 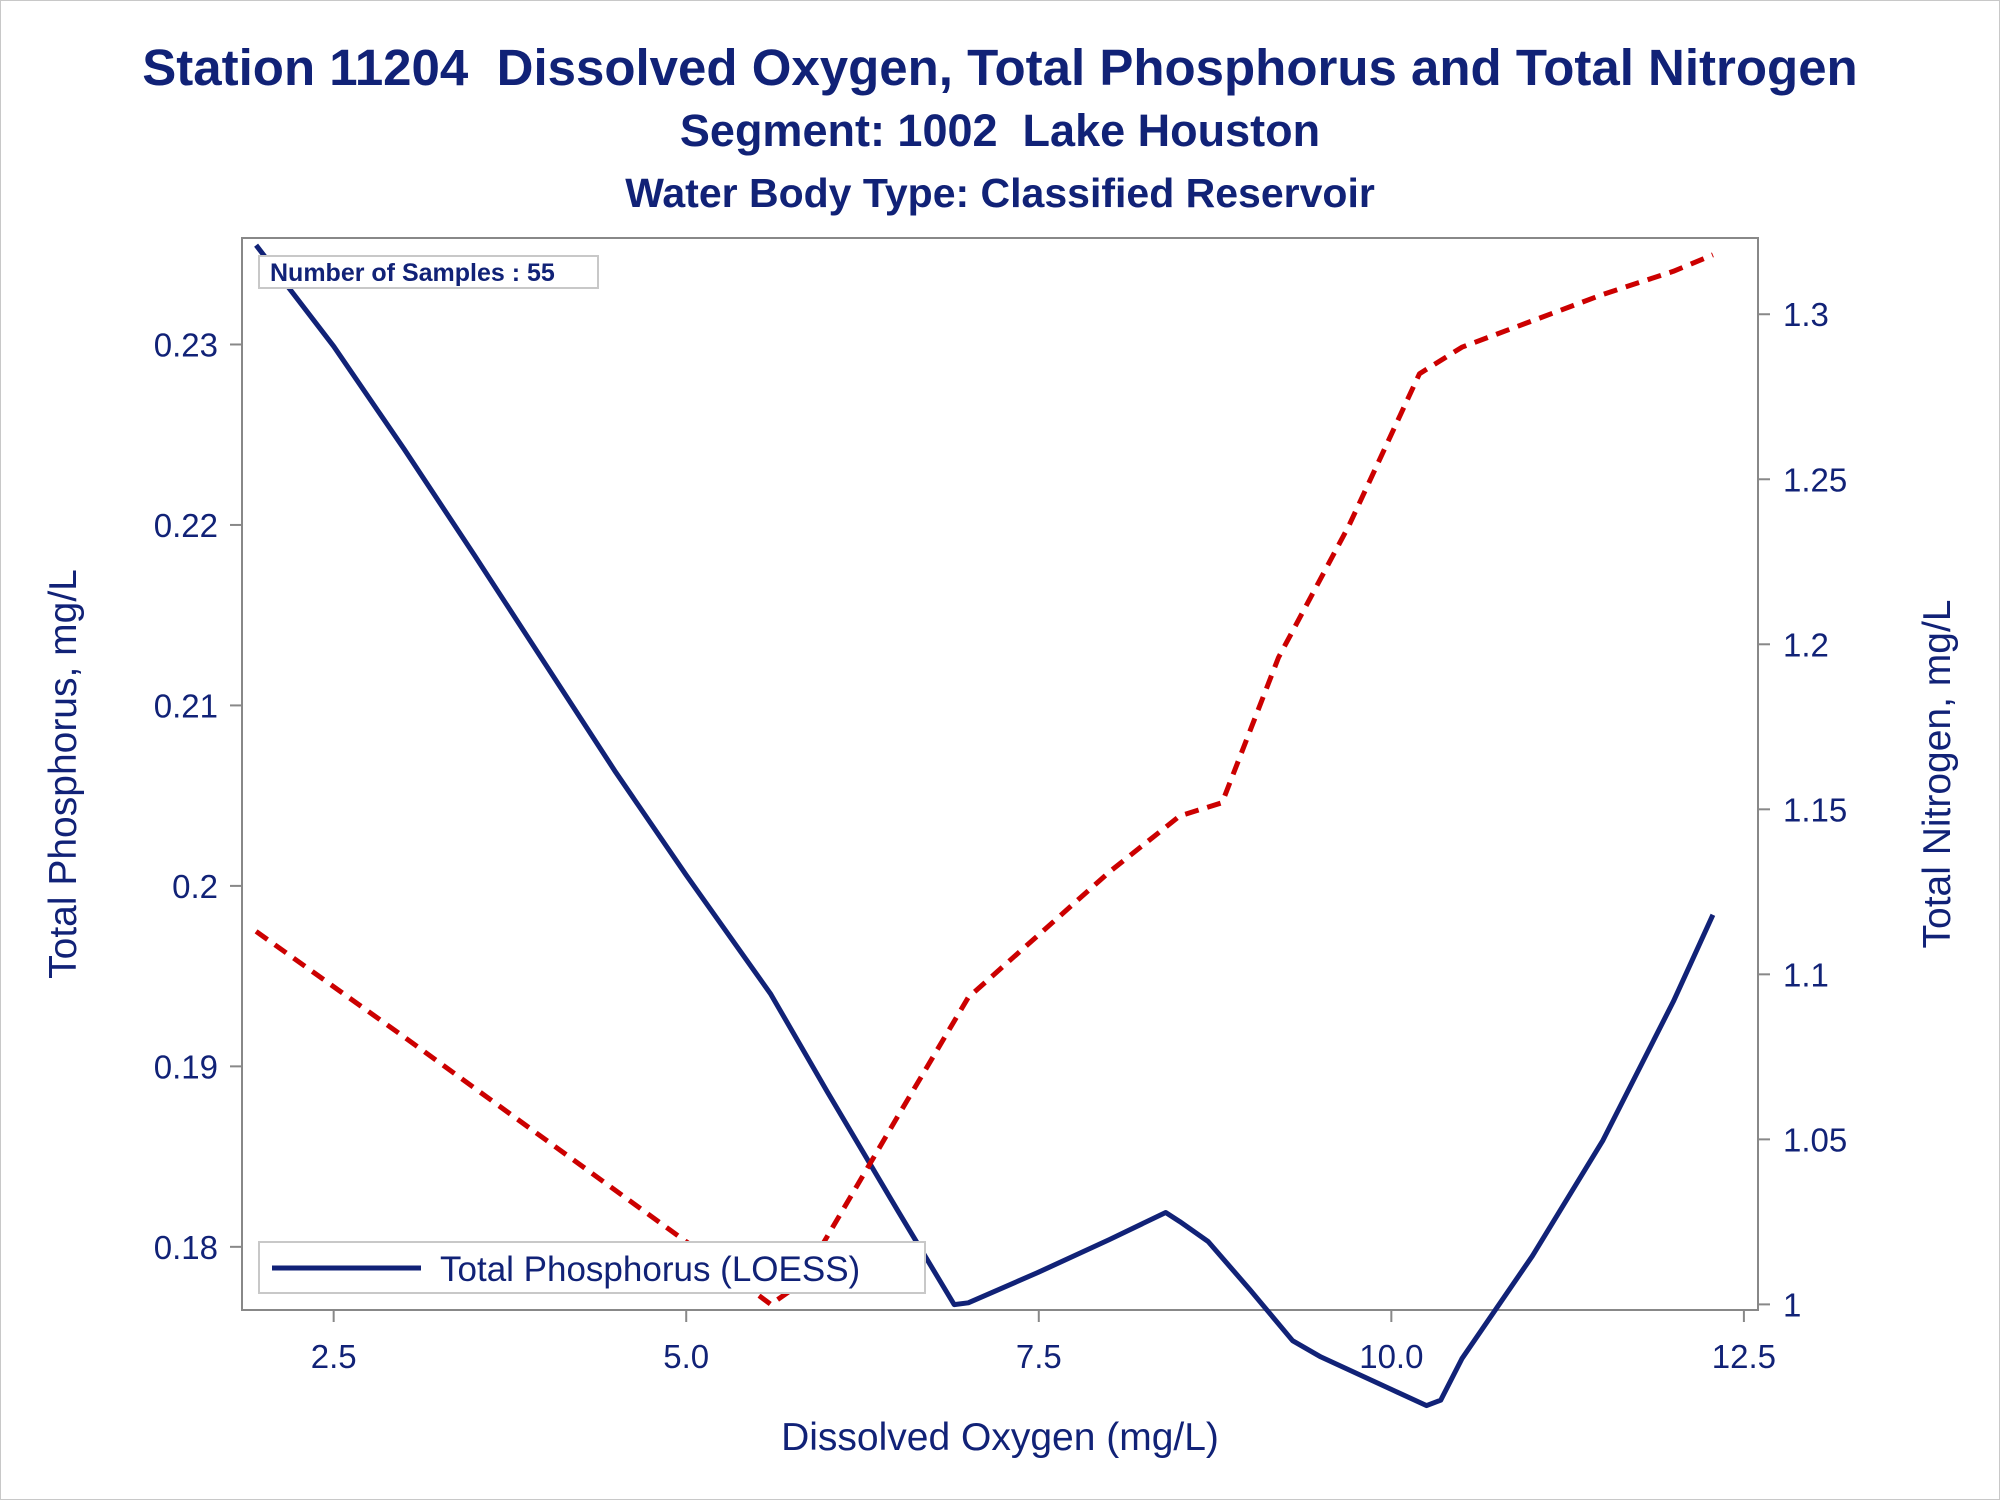 What do you see at coordinates (186, 1247) in the screenshot?
I see `y-tick-label: 0.18` at bounding box center [186, 1247].